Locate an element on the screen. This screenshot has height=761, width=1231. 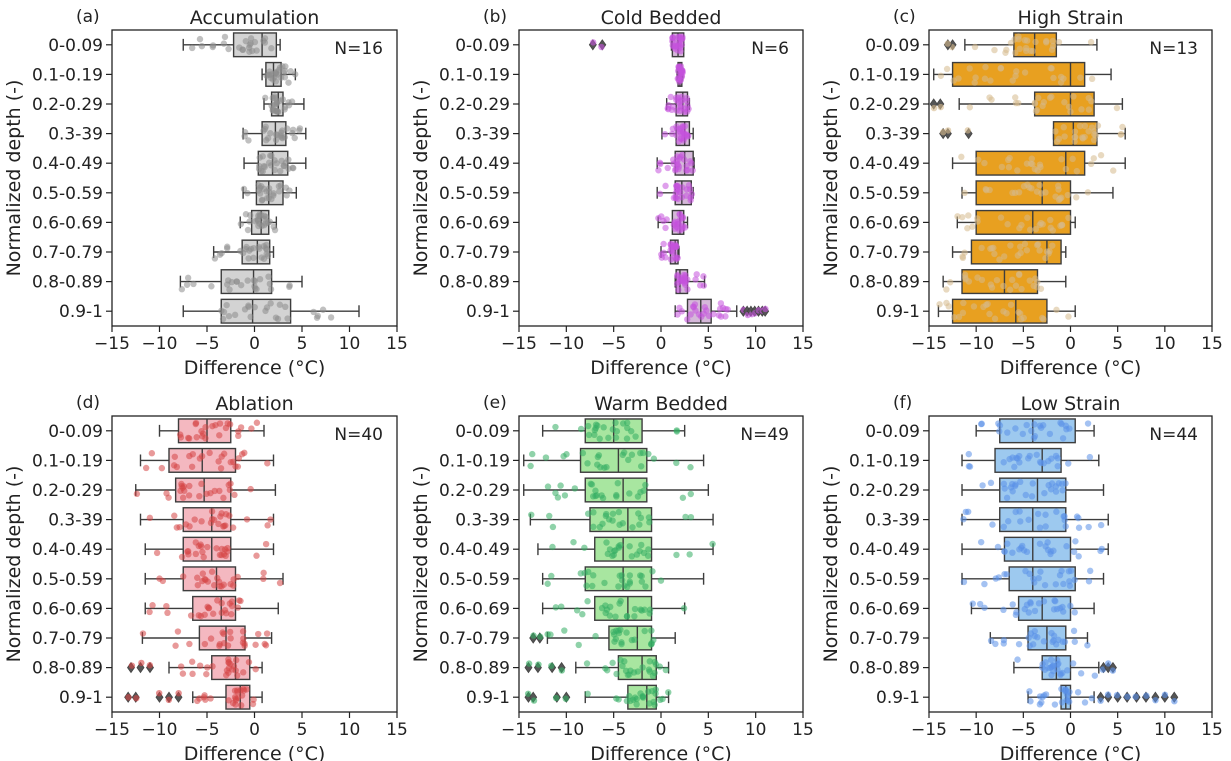
y-tick-label: 0.4-0.49 is located at coordinates (884, 550).